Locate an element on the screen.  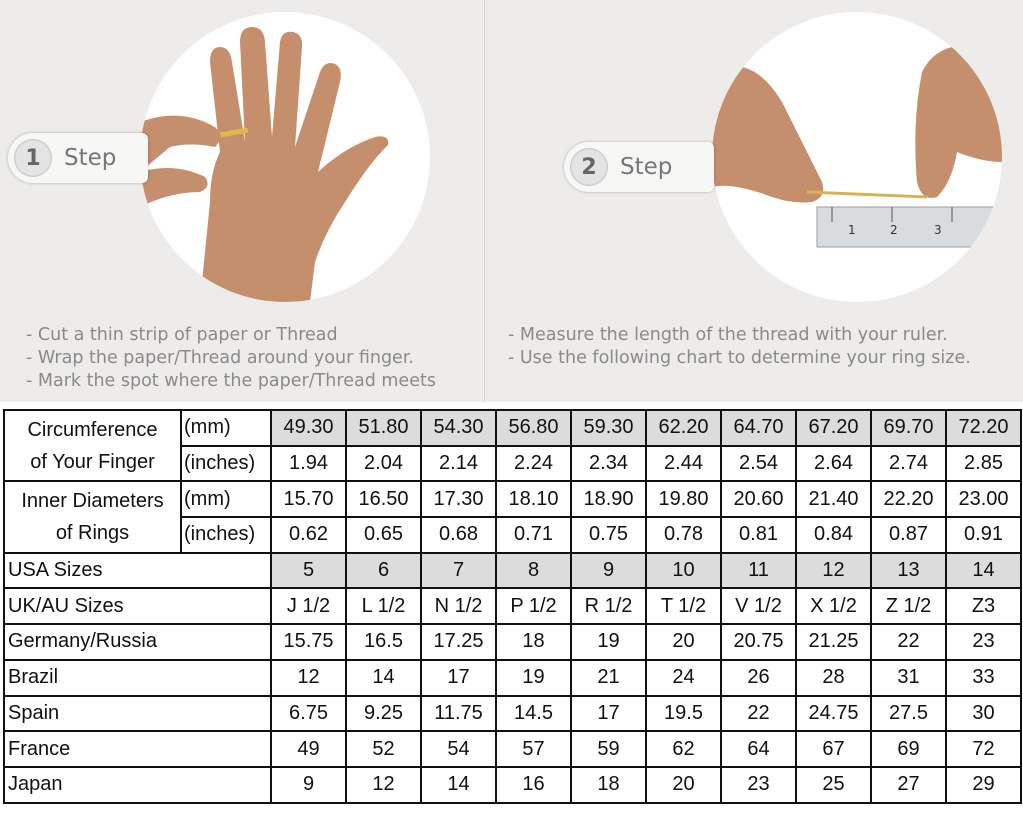
table-cell: 64 is located at coordinates (758, 749).